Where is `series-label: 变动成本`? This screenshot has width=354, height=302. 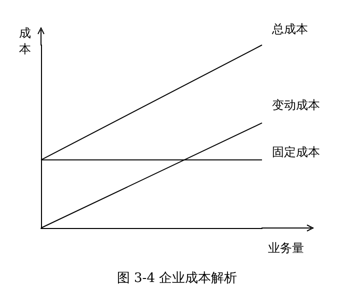
series-label: 变动成本 is located at coordinates (296, 105).